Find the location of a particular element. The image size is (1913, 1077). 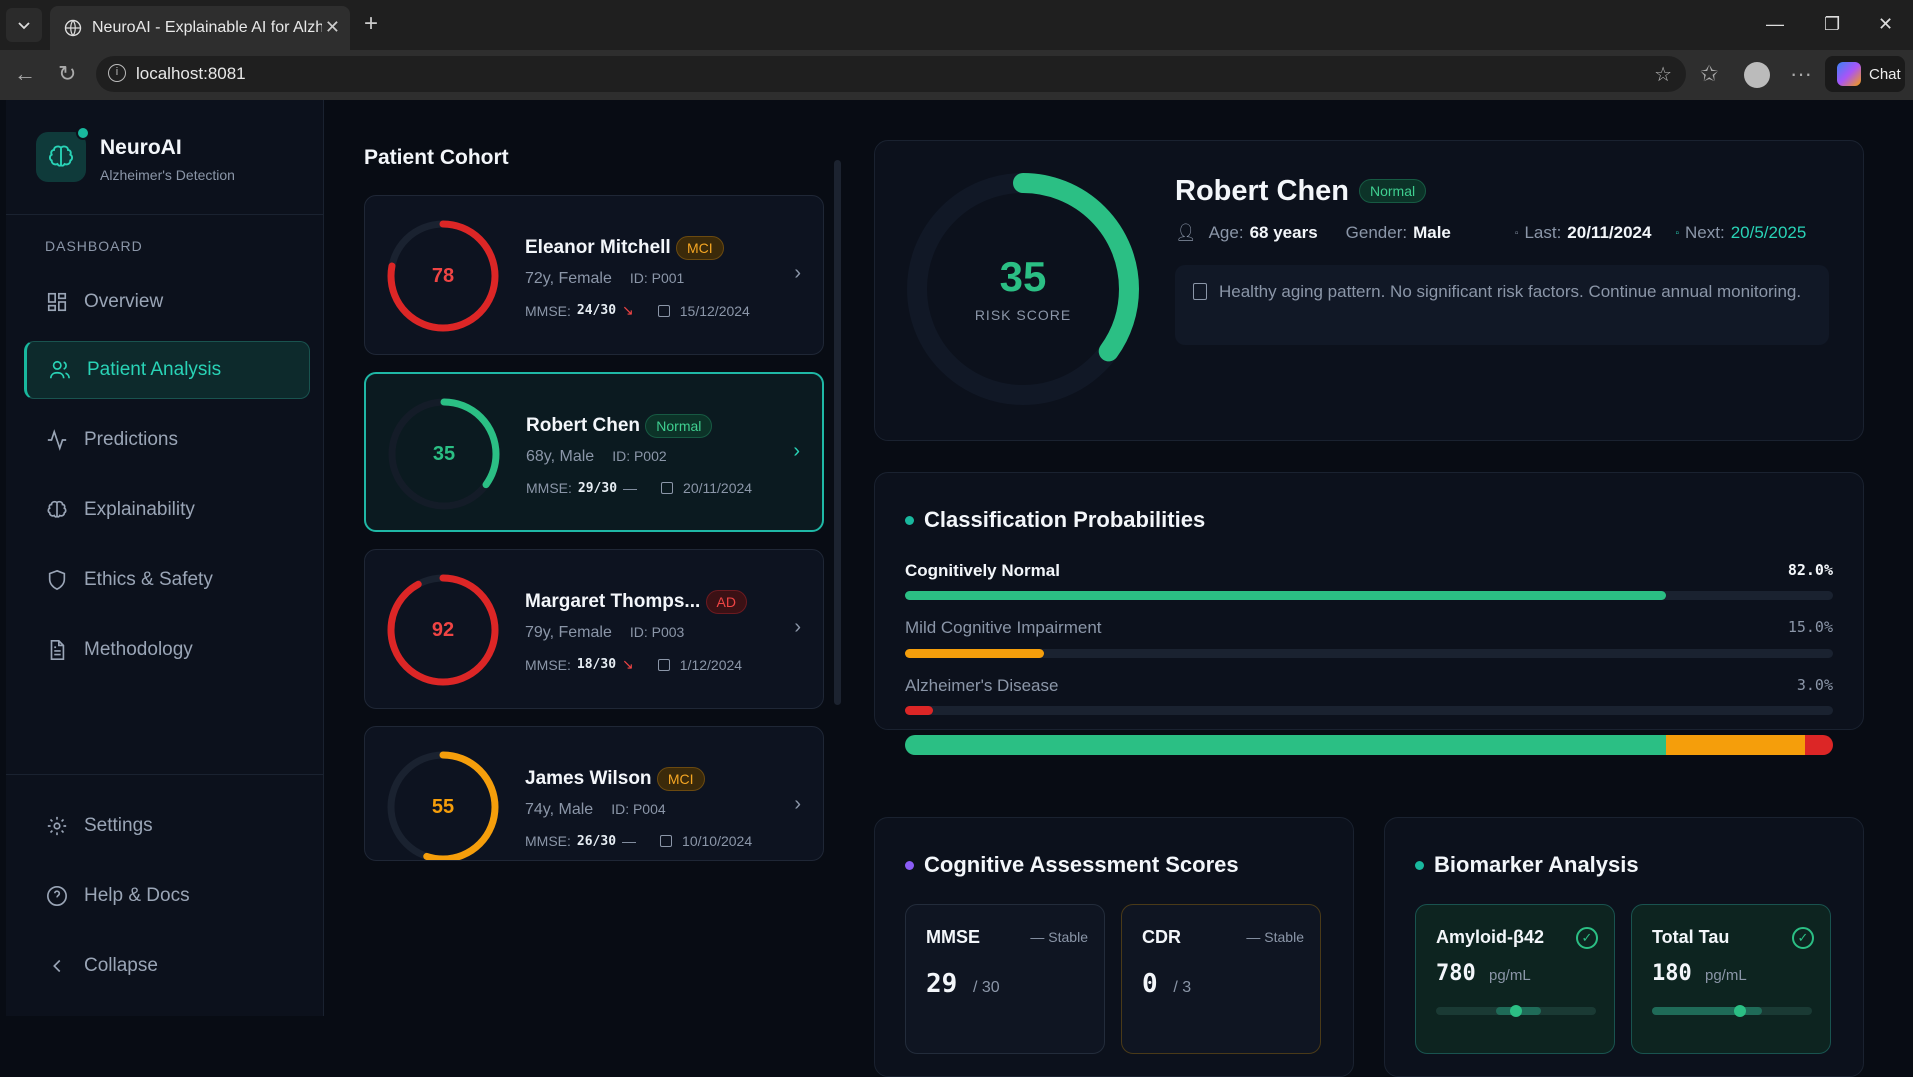

users-icon is located at coordinates (60, 369).